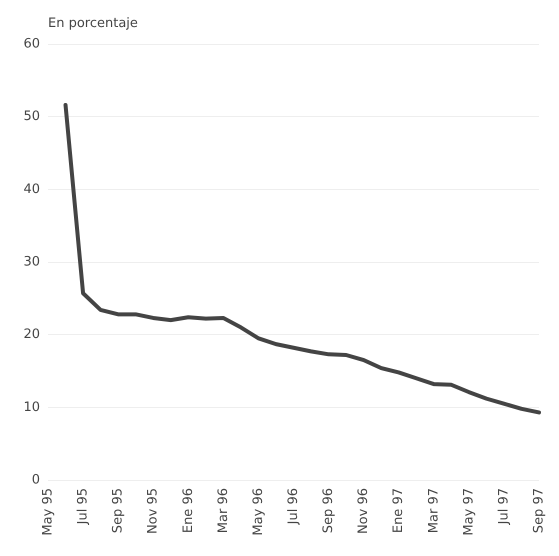 This screenshot has width=559, height=556. I want to click on y-tick-label: 50, so click(31, 116).